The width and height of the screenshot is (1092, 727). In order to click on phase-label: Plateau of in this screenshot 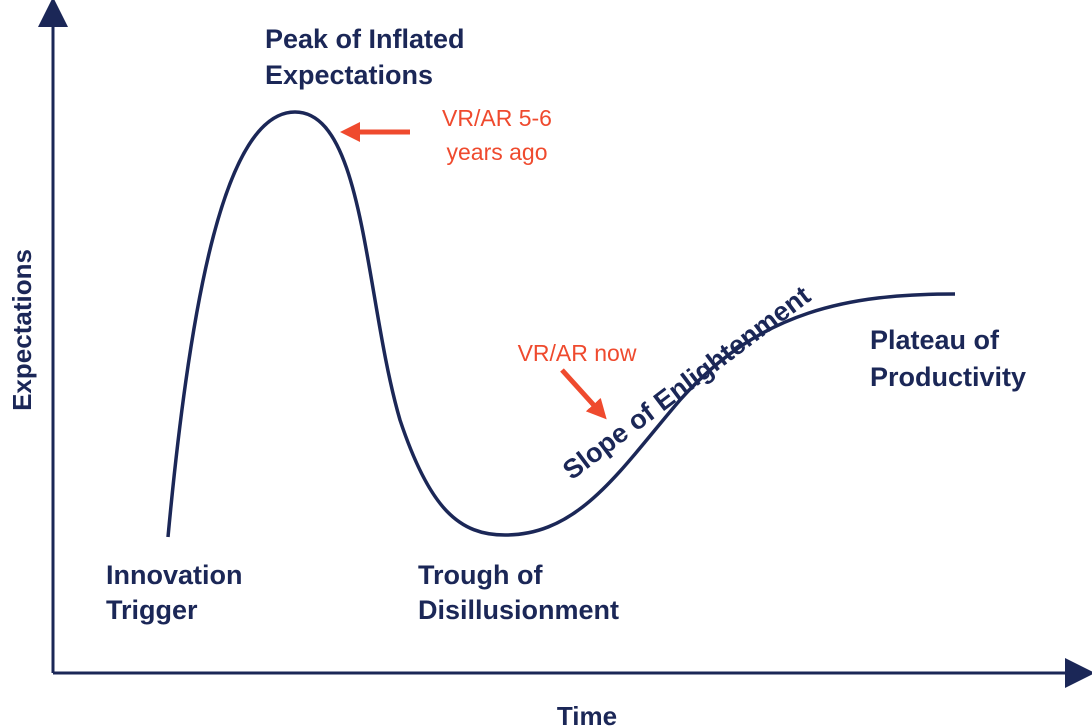, I will do `click(935, 340)`.